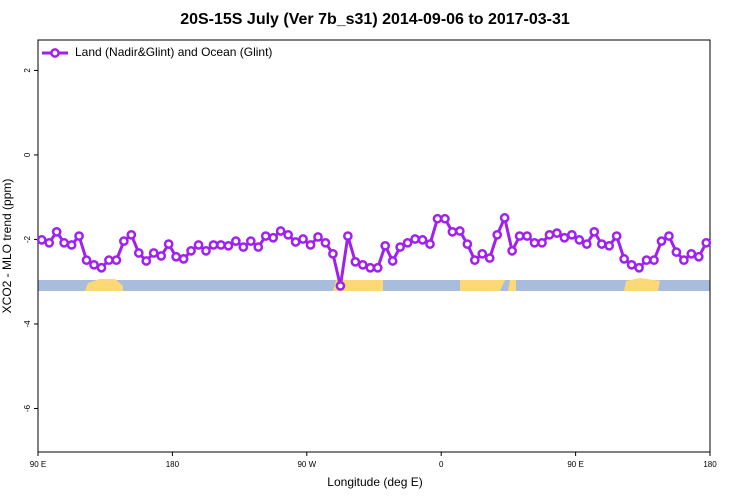 Image resolution: width=750 pixels, height=500 pixels. Describe the element at coordinates (441, 464) in the screenshot. I see `x-tick-label: 0` at that location.